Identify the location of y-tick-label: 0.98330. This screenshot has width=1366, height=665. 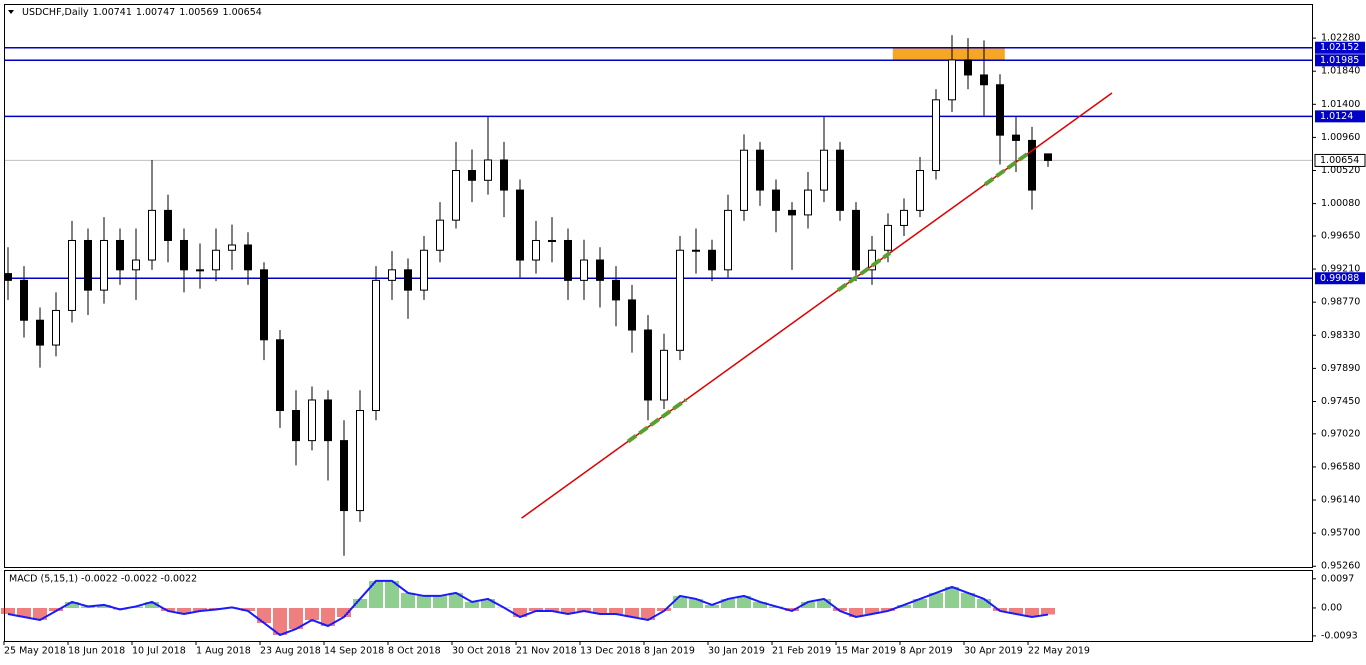
(1340, 335).